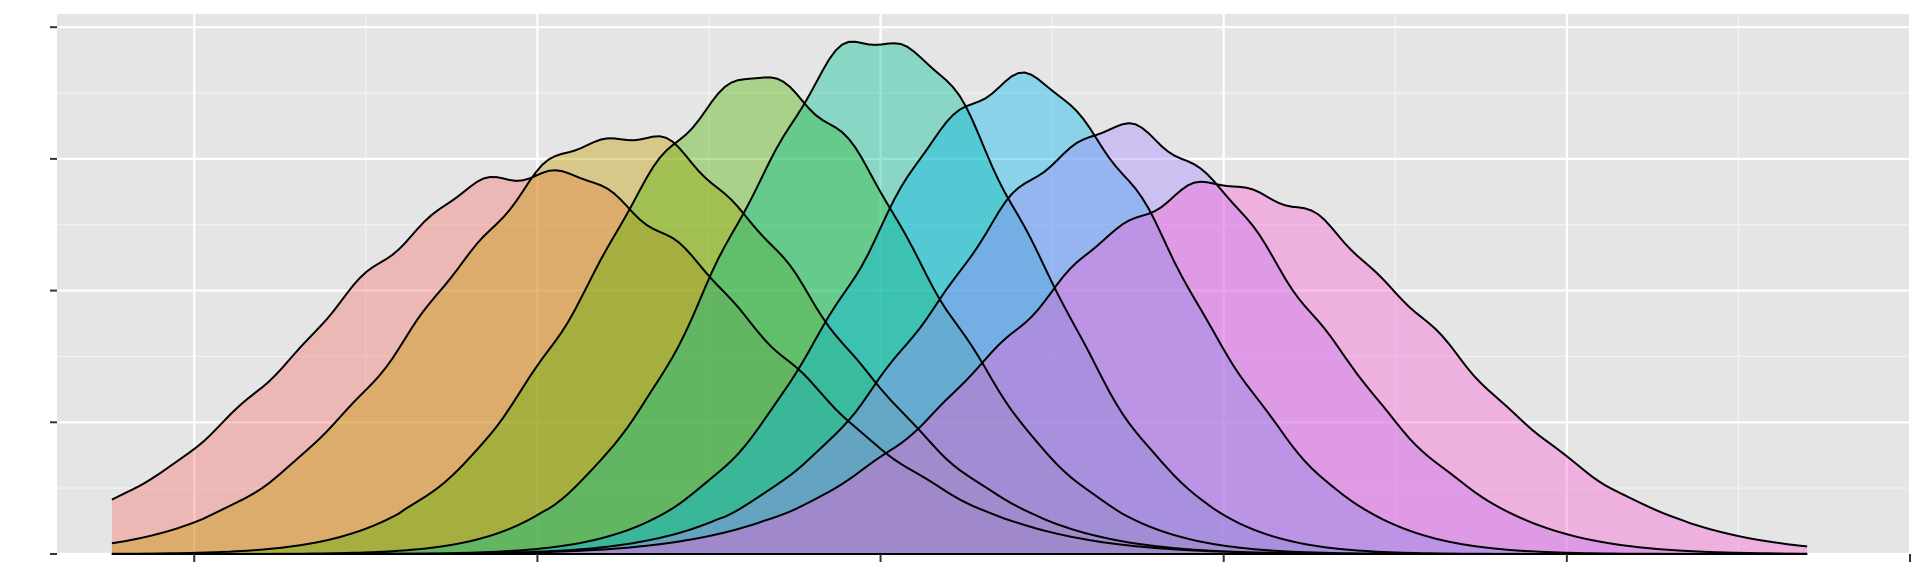 Image resolution: width=1920 pixels, height=576 pixels. I want to click on x-axis-ticks, so click(1052, 558).